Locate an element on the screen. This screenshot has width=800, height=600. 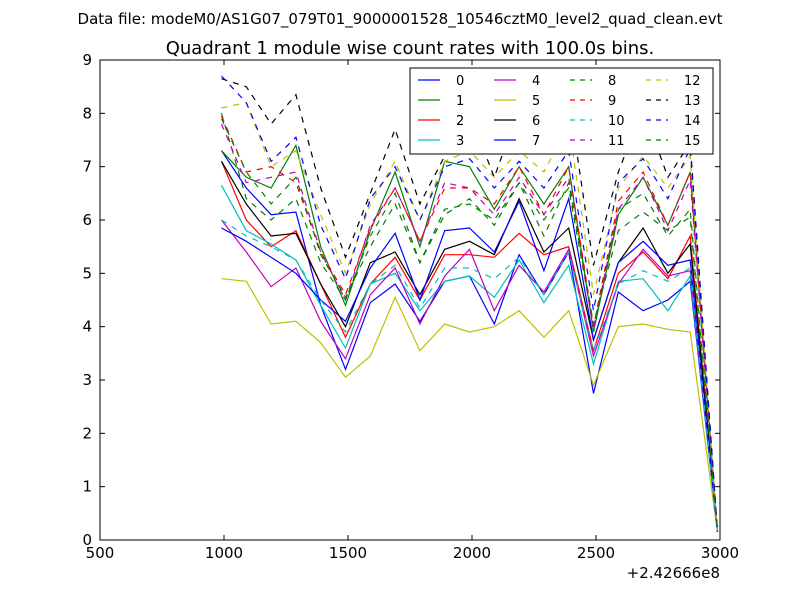
x-tick-label: 3000 is located at coordinates (720, 553).